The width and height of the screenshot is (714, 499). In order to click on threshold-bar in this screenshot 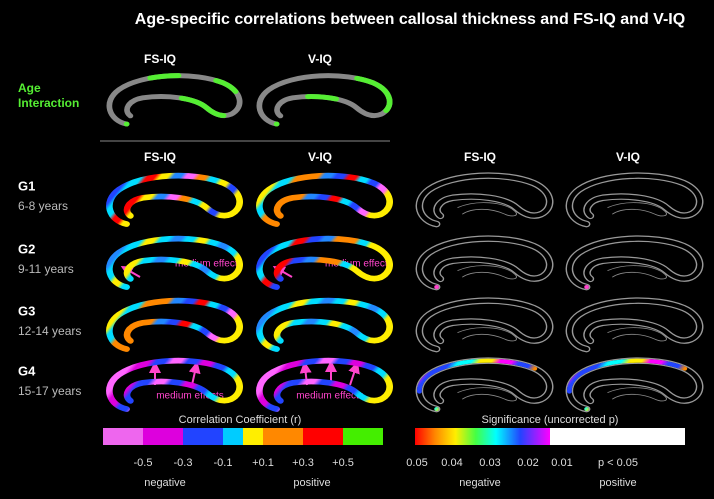, I will do `click(617, 436)`.